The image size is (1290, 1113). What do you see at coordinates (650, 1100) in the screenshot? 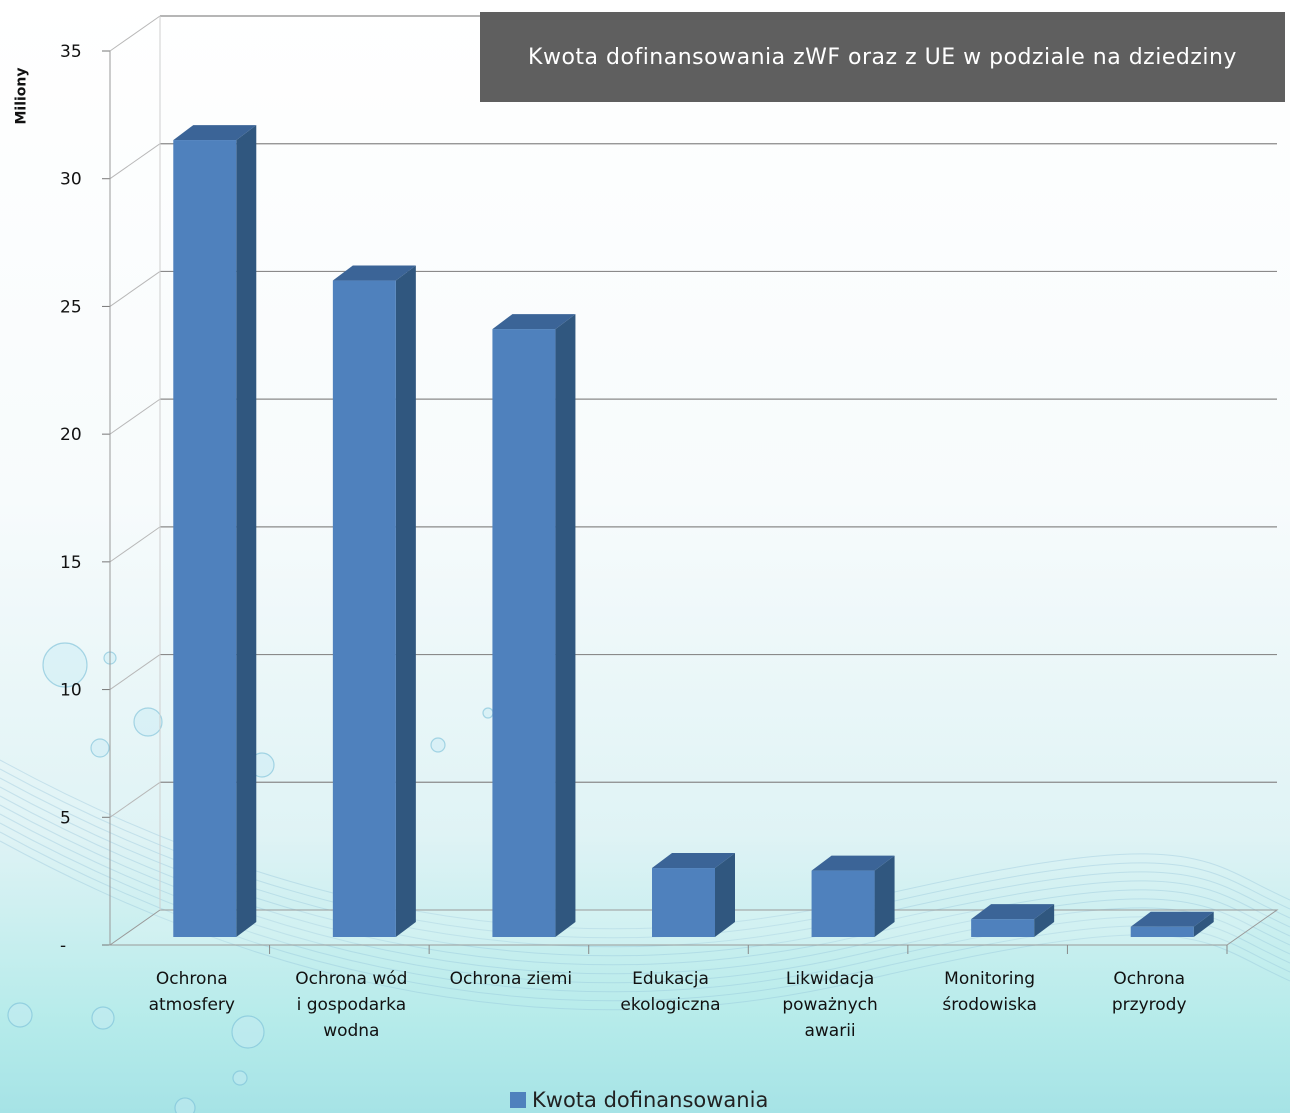
I see `legend-label: Kwota dofinansowania` at bounding box center [650, 1100].